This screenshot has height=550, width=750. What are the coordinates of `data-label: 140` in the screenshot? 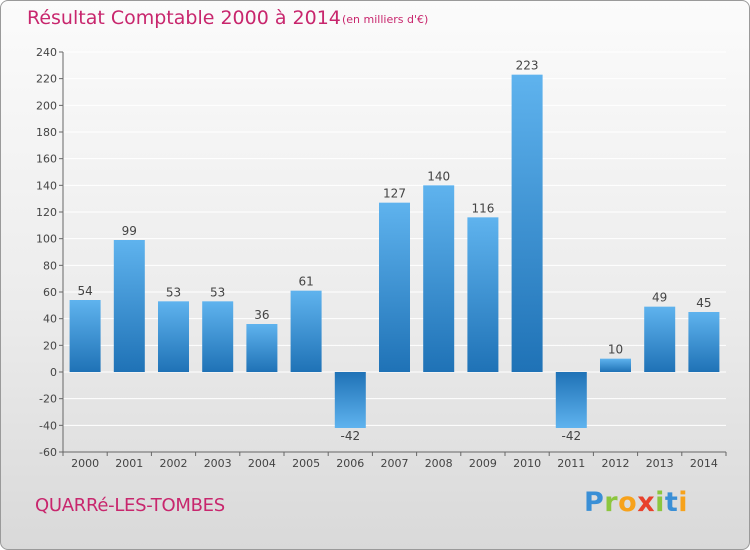 It's located at (438, 176).